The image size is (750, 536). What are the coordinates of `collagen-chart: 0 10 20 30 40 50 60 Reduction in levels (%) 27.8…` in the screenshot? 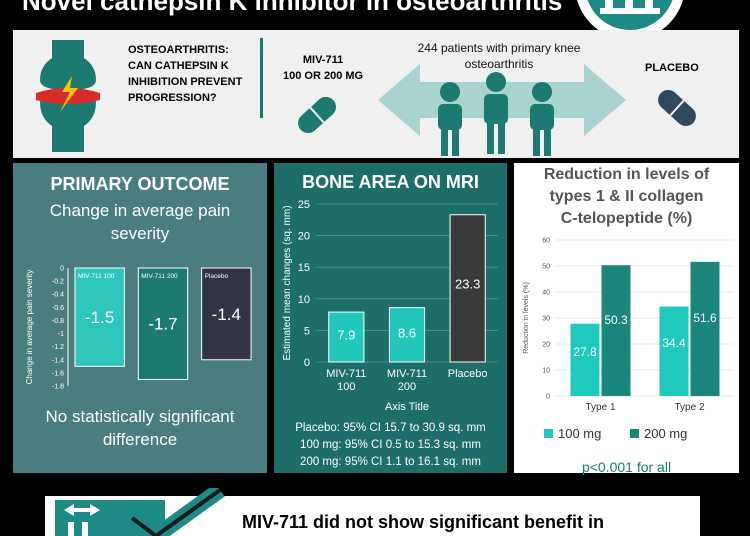 It's located at (628, 339).